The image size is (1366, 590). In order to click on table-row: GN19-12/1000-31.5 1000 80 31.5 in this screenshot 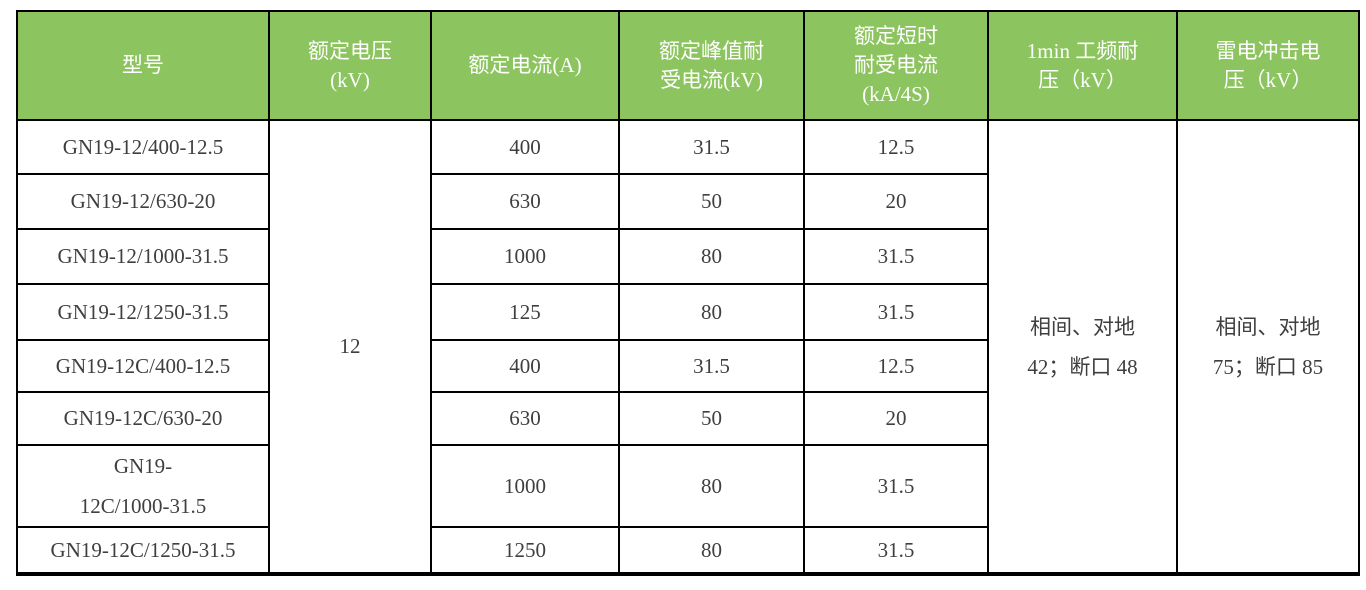, I will do `click(687, 256)`.